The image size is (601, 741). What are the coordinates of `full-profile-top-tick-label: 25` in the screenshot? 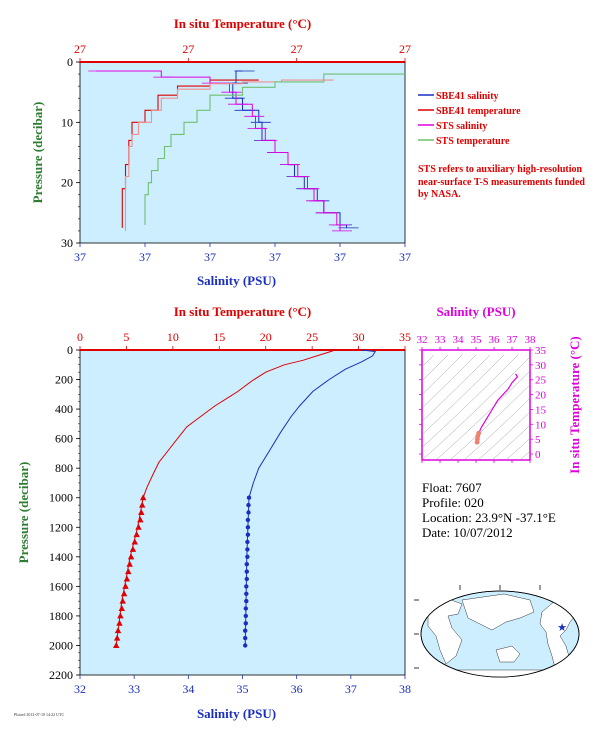 It's located at (312, 337).